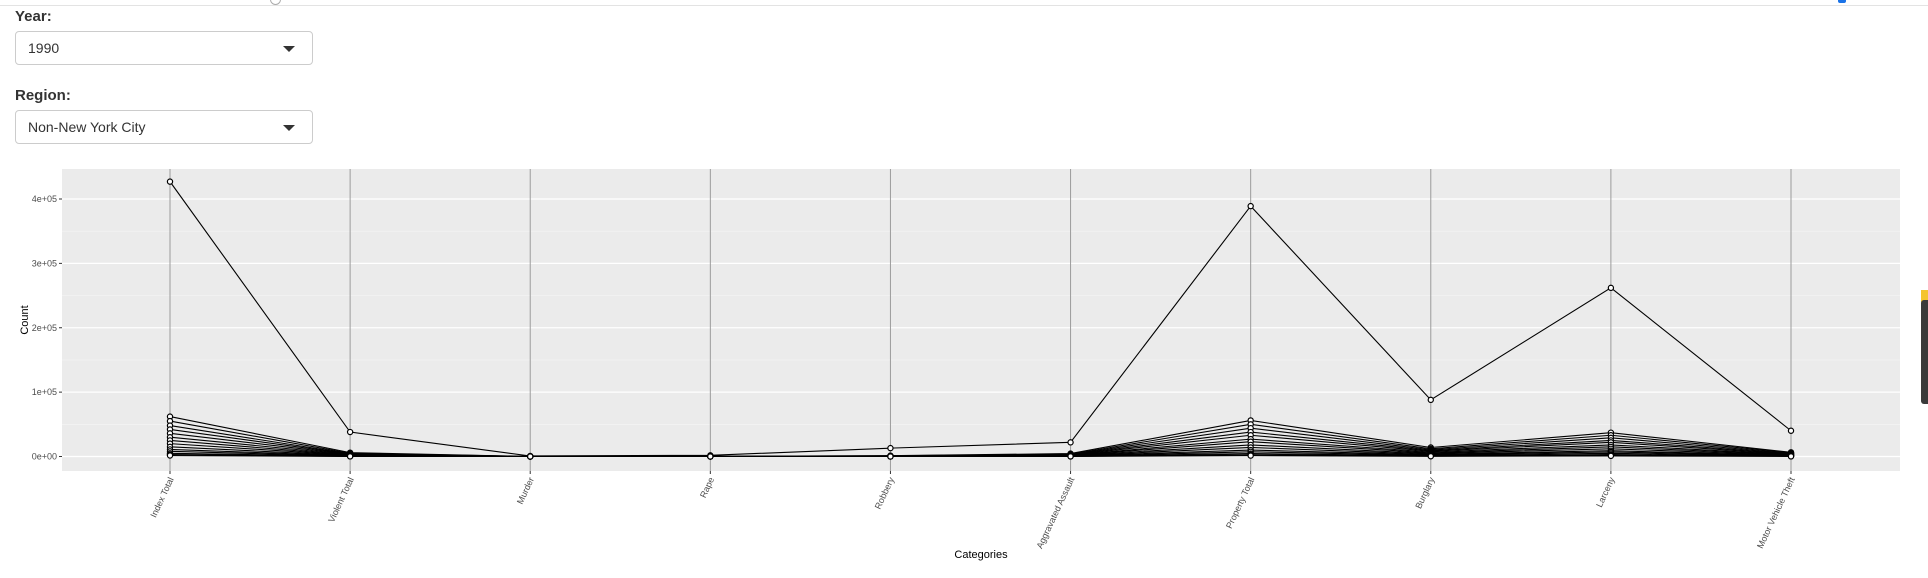 This screenshot has height=578, width=1928. I want to click on x-tick-label: Property Total, so click(1240, 503).